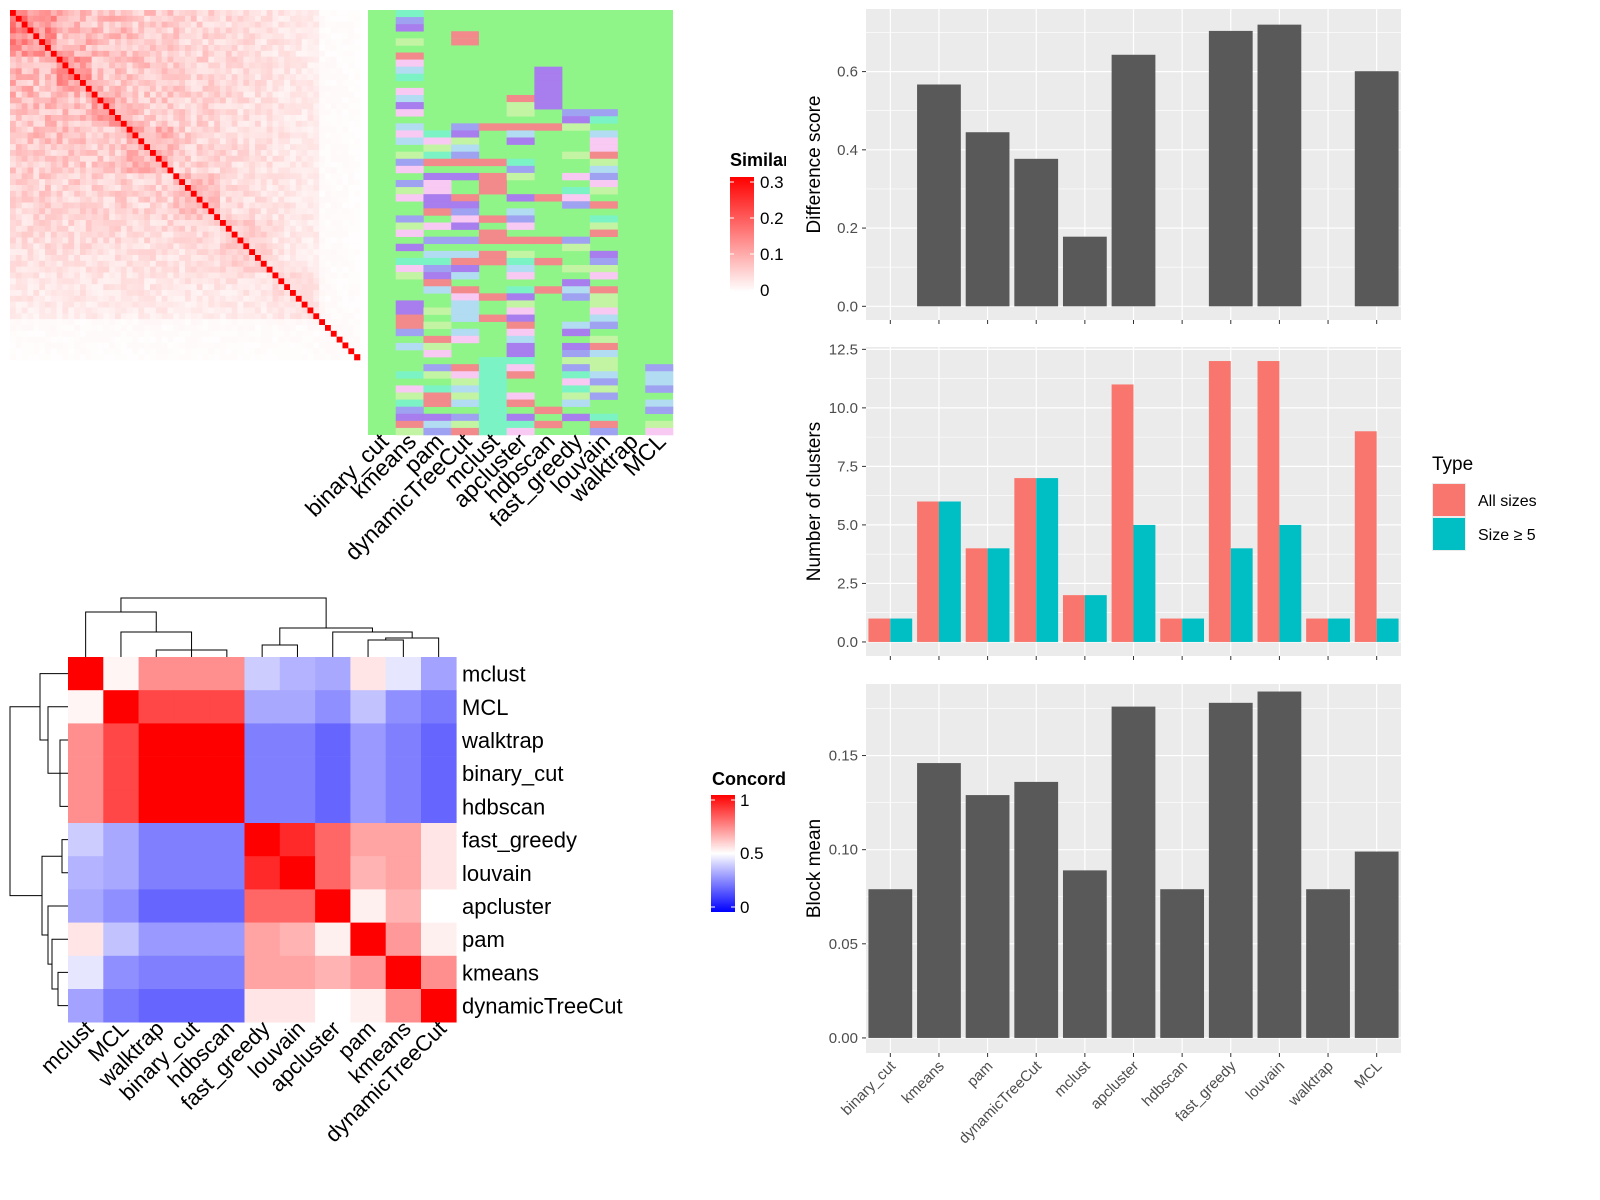  What do you see at coordinates (185, 185) in the screenshot?
I see `similarity-heatmap` at bounding box center [185, 185].